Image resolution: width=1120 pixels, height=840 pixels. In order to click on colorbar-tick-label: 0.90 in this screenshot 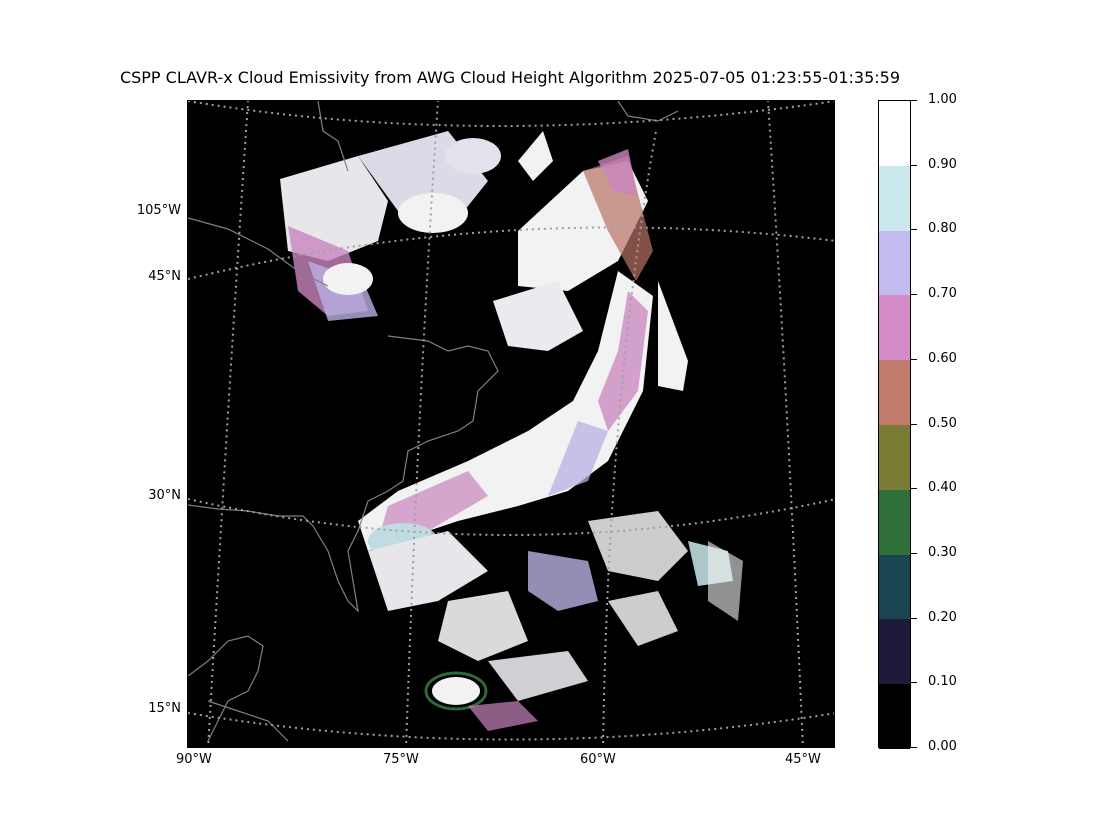, I will do `click(942, 164)`.